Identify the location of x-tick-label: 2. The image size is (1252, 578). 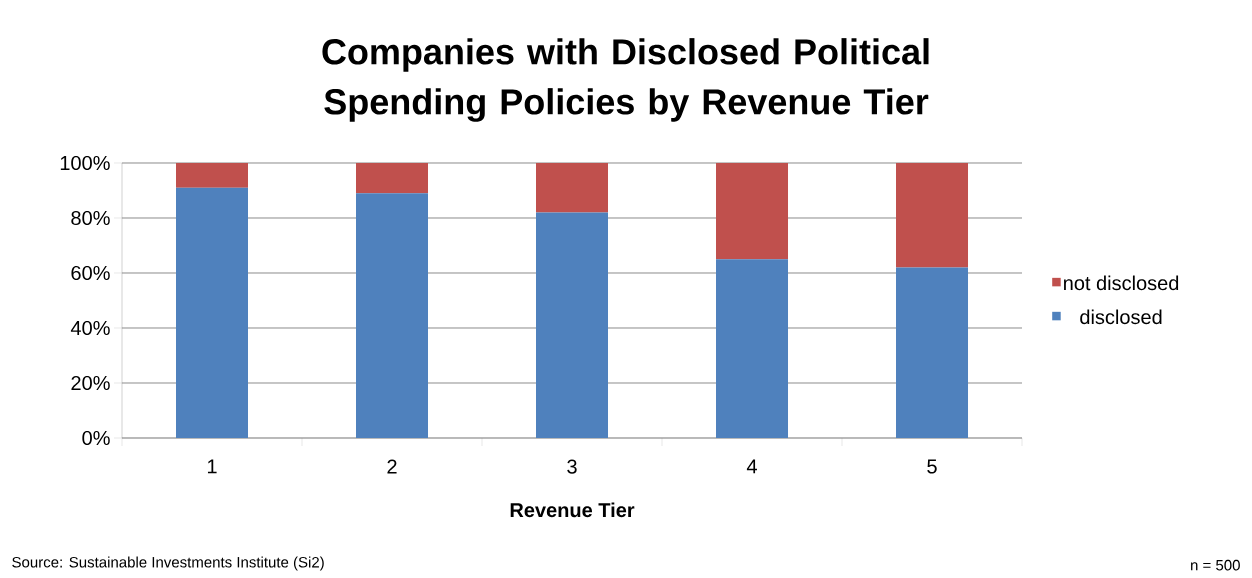
(392, 466).